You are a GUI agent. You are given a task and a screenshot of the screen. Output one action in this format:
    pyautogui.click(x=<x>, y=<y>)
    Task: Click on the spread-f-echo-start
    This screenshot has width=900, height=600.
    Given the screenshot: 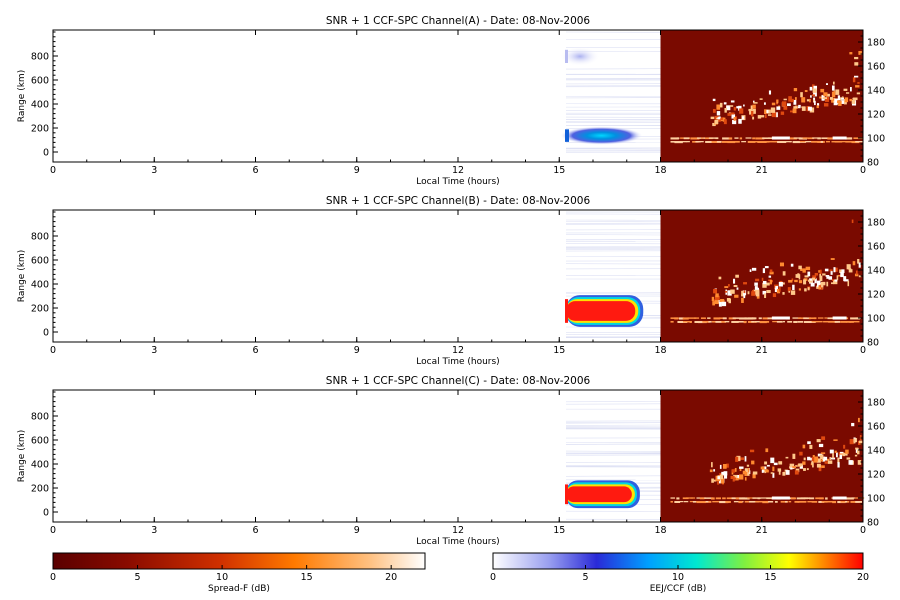 What is the action you would take?
    pyautogui.click(x=566, y=311)
    